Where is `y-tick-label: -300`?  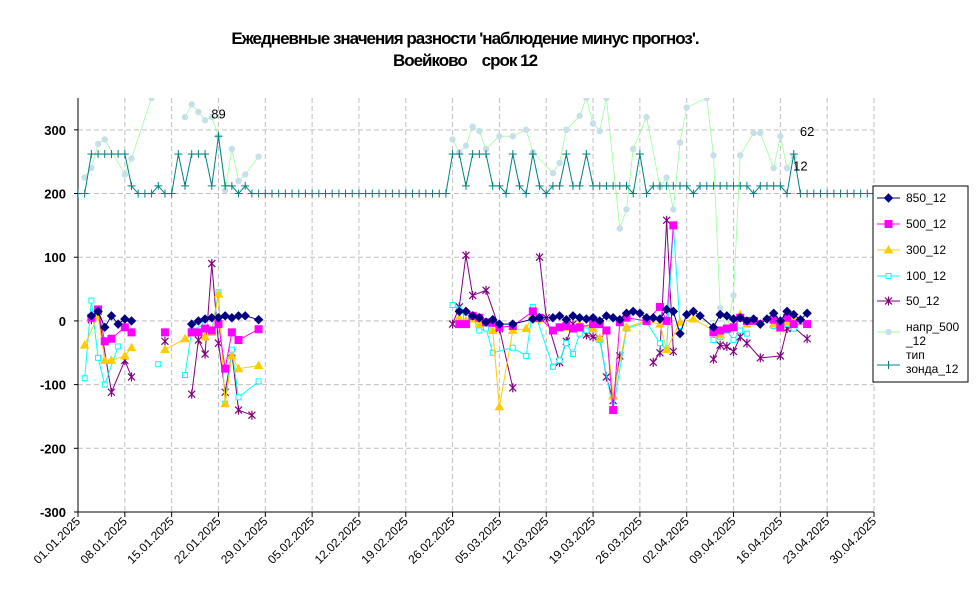
y-tick-label: -300 is located at coordinates (53, 512).